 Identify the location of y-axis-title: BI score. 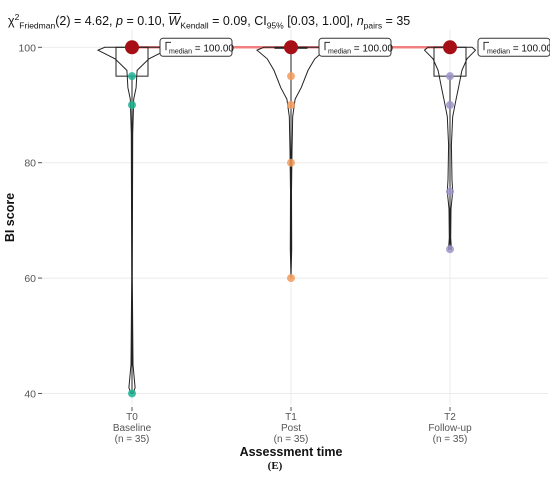
(10, 217).